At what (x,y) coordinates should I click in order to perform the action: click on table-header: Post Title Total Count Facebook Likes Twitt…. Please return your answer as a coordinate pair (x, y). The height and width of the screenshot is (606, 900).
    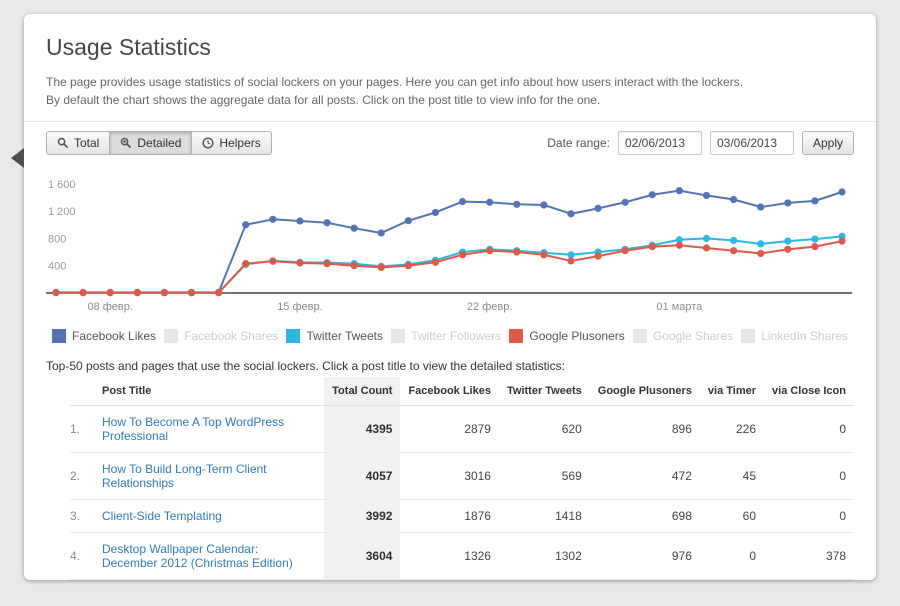
    Looking at the image, I should click on (462, 392).